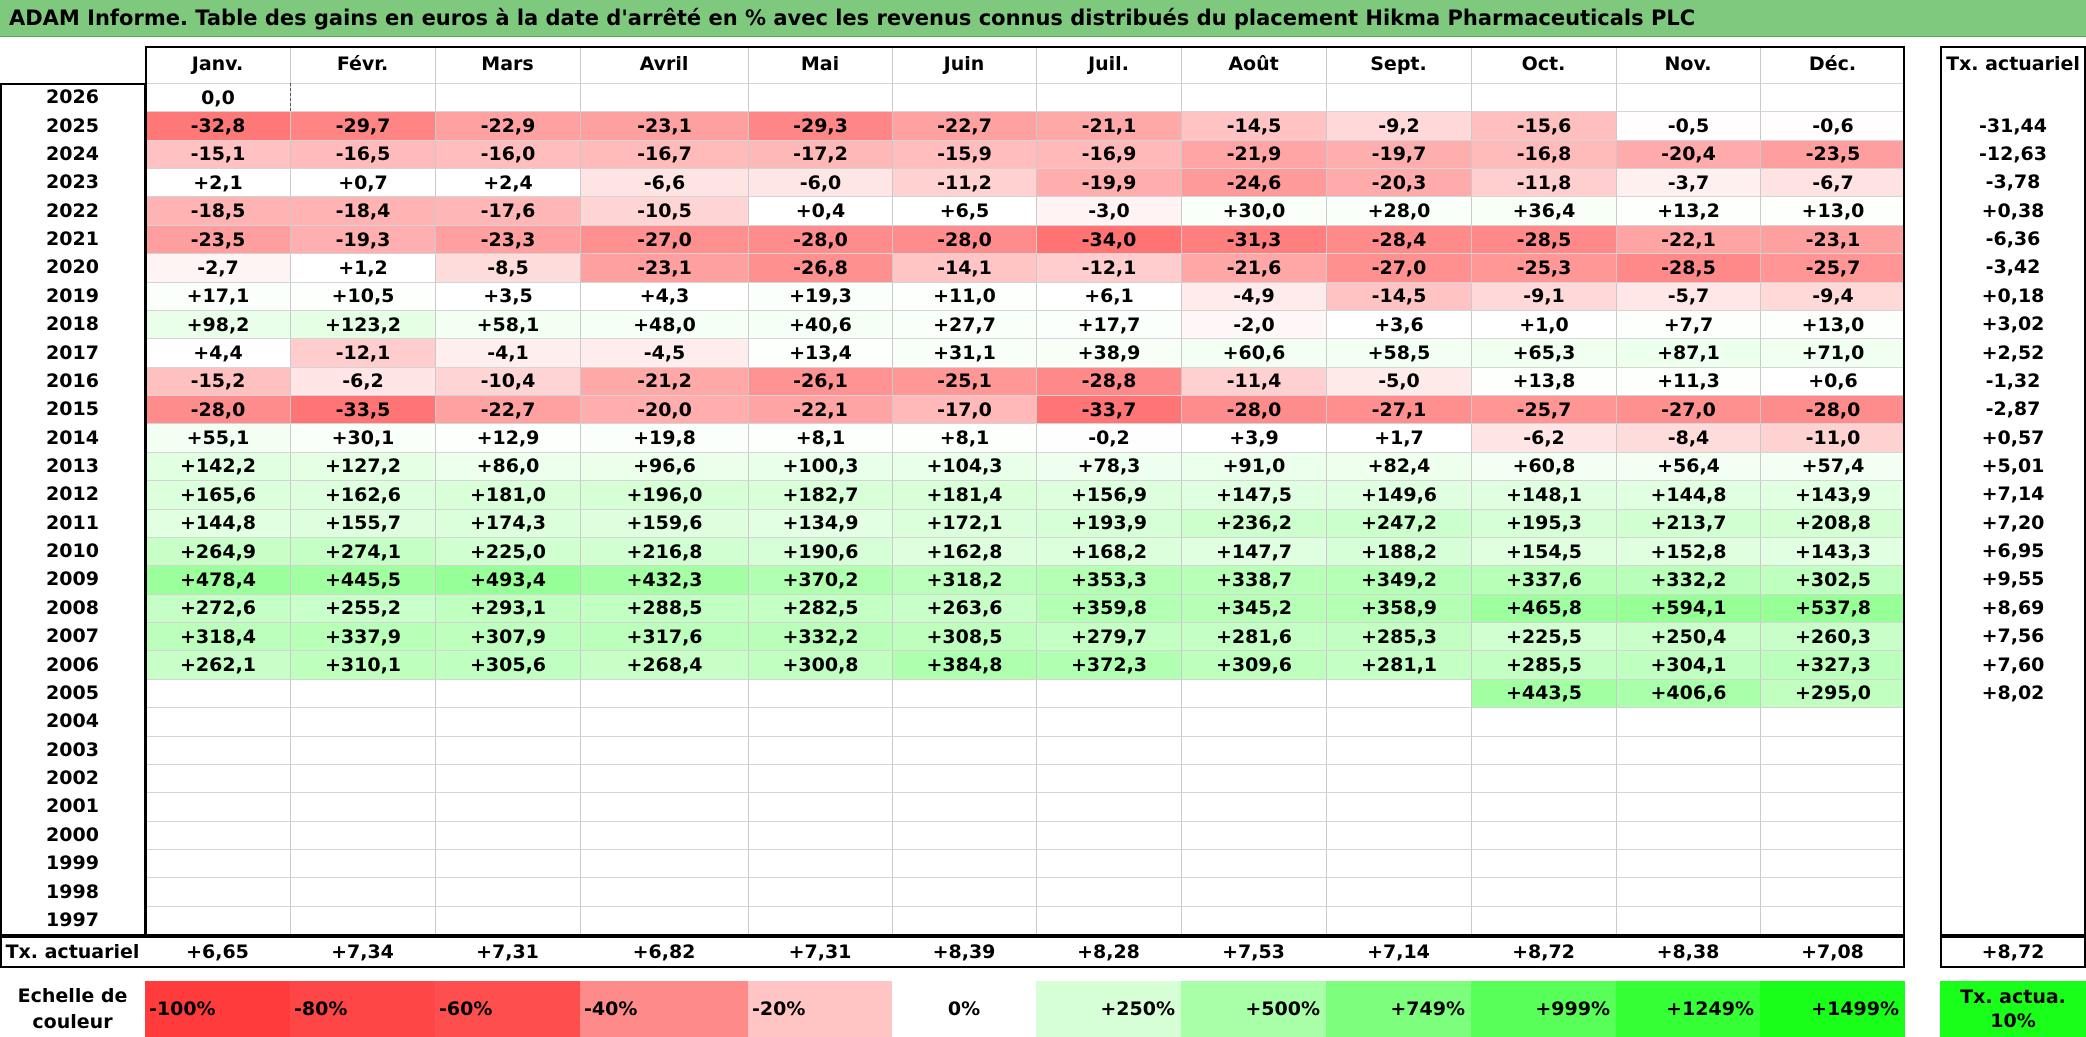 The height and width of the screenshot is (1037, 2086). What do you see at coordinates (218, 154) in the screenshot?
I see `table-cell: -15,1` at bounding box center [218, 154].